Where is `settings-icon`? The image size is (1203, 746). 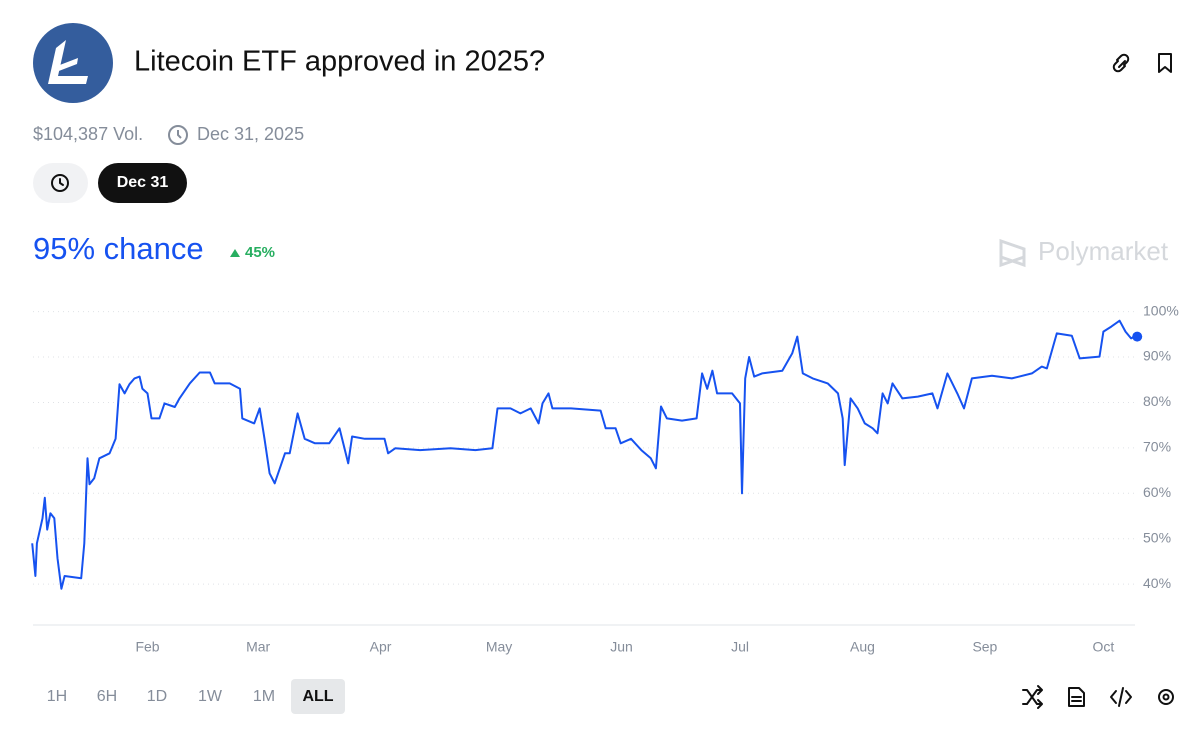
settings-icon is located at coordinates (1166, 697).